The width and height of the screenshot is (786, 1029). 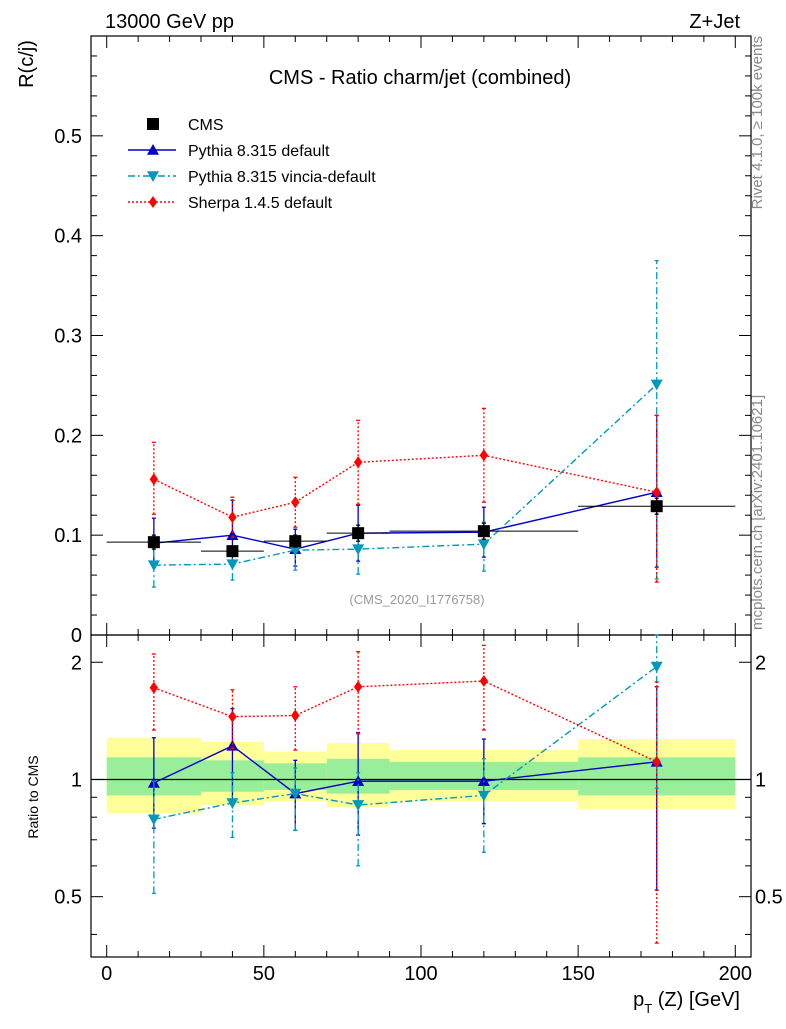 What do you see at coordinates (760, 780) in the screenshot?
I see `y-tick-label-right: 1` at bounding box center [760, 780].